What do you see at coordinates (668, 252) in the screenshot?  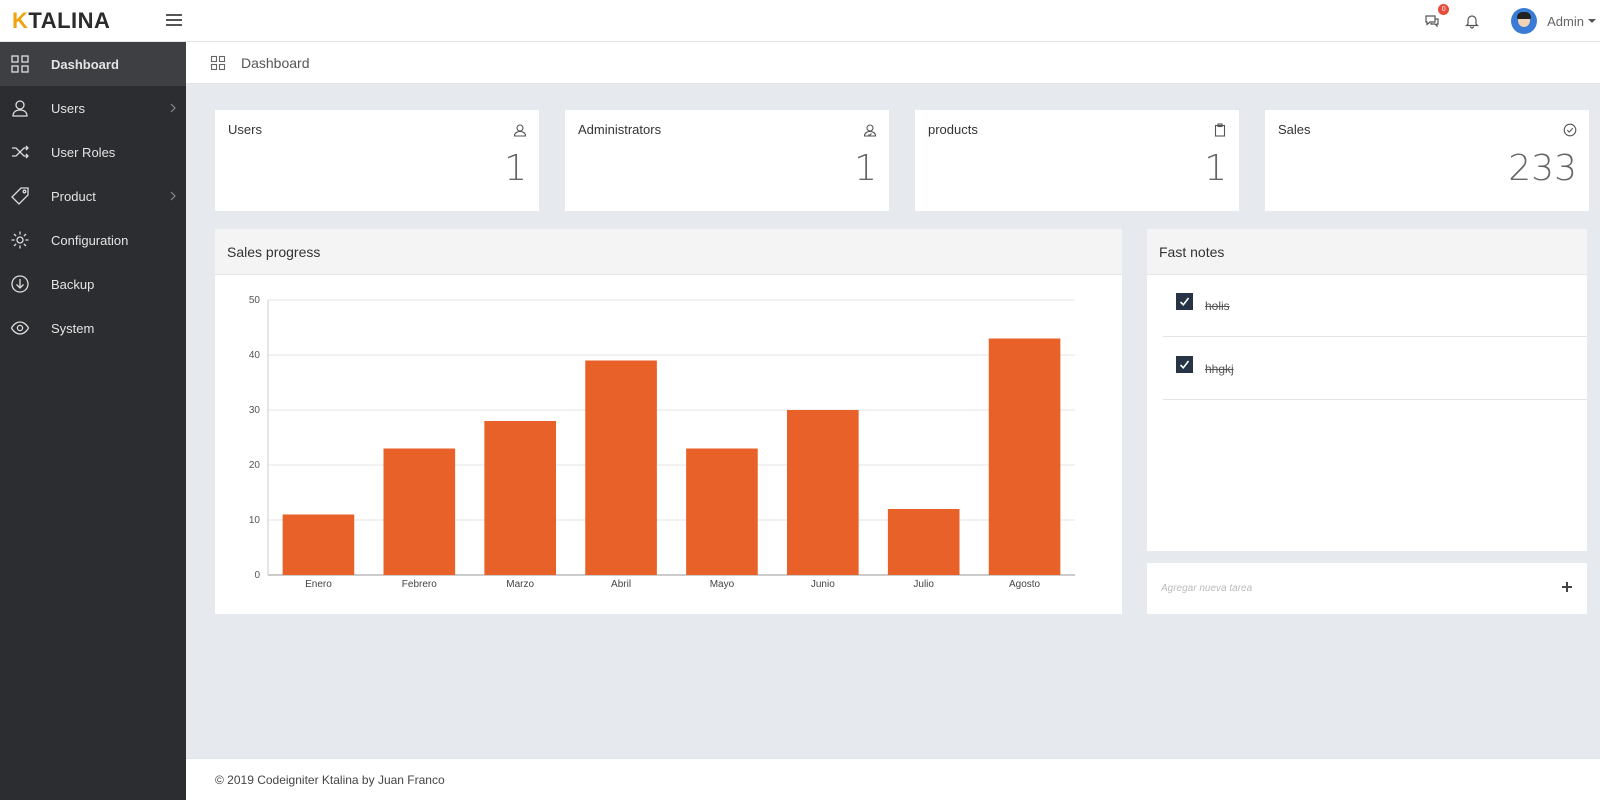 I see `panel-header: Sales progress` at bounding box center [668, 252].